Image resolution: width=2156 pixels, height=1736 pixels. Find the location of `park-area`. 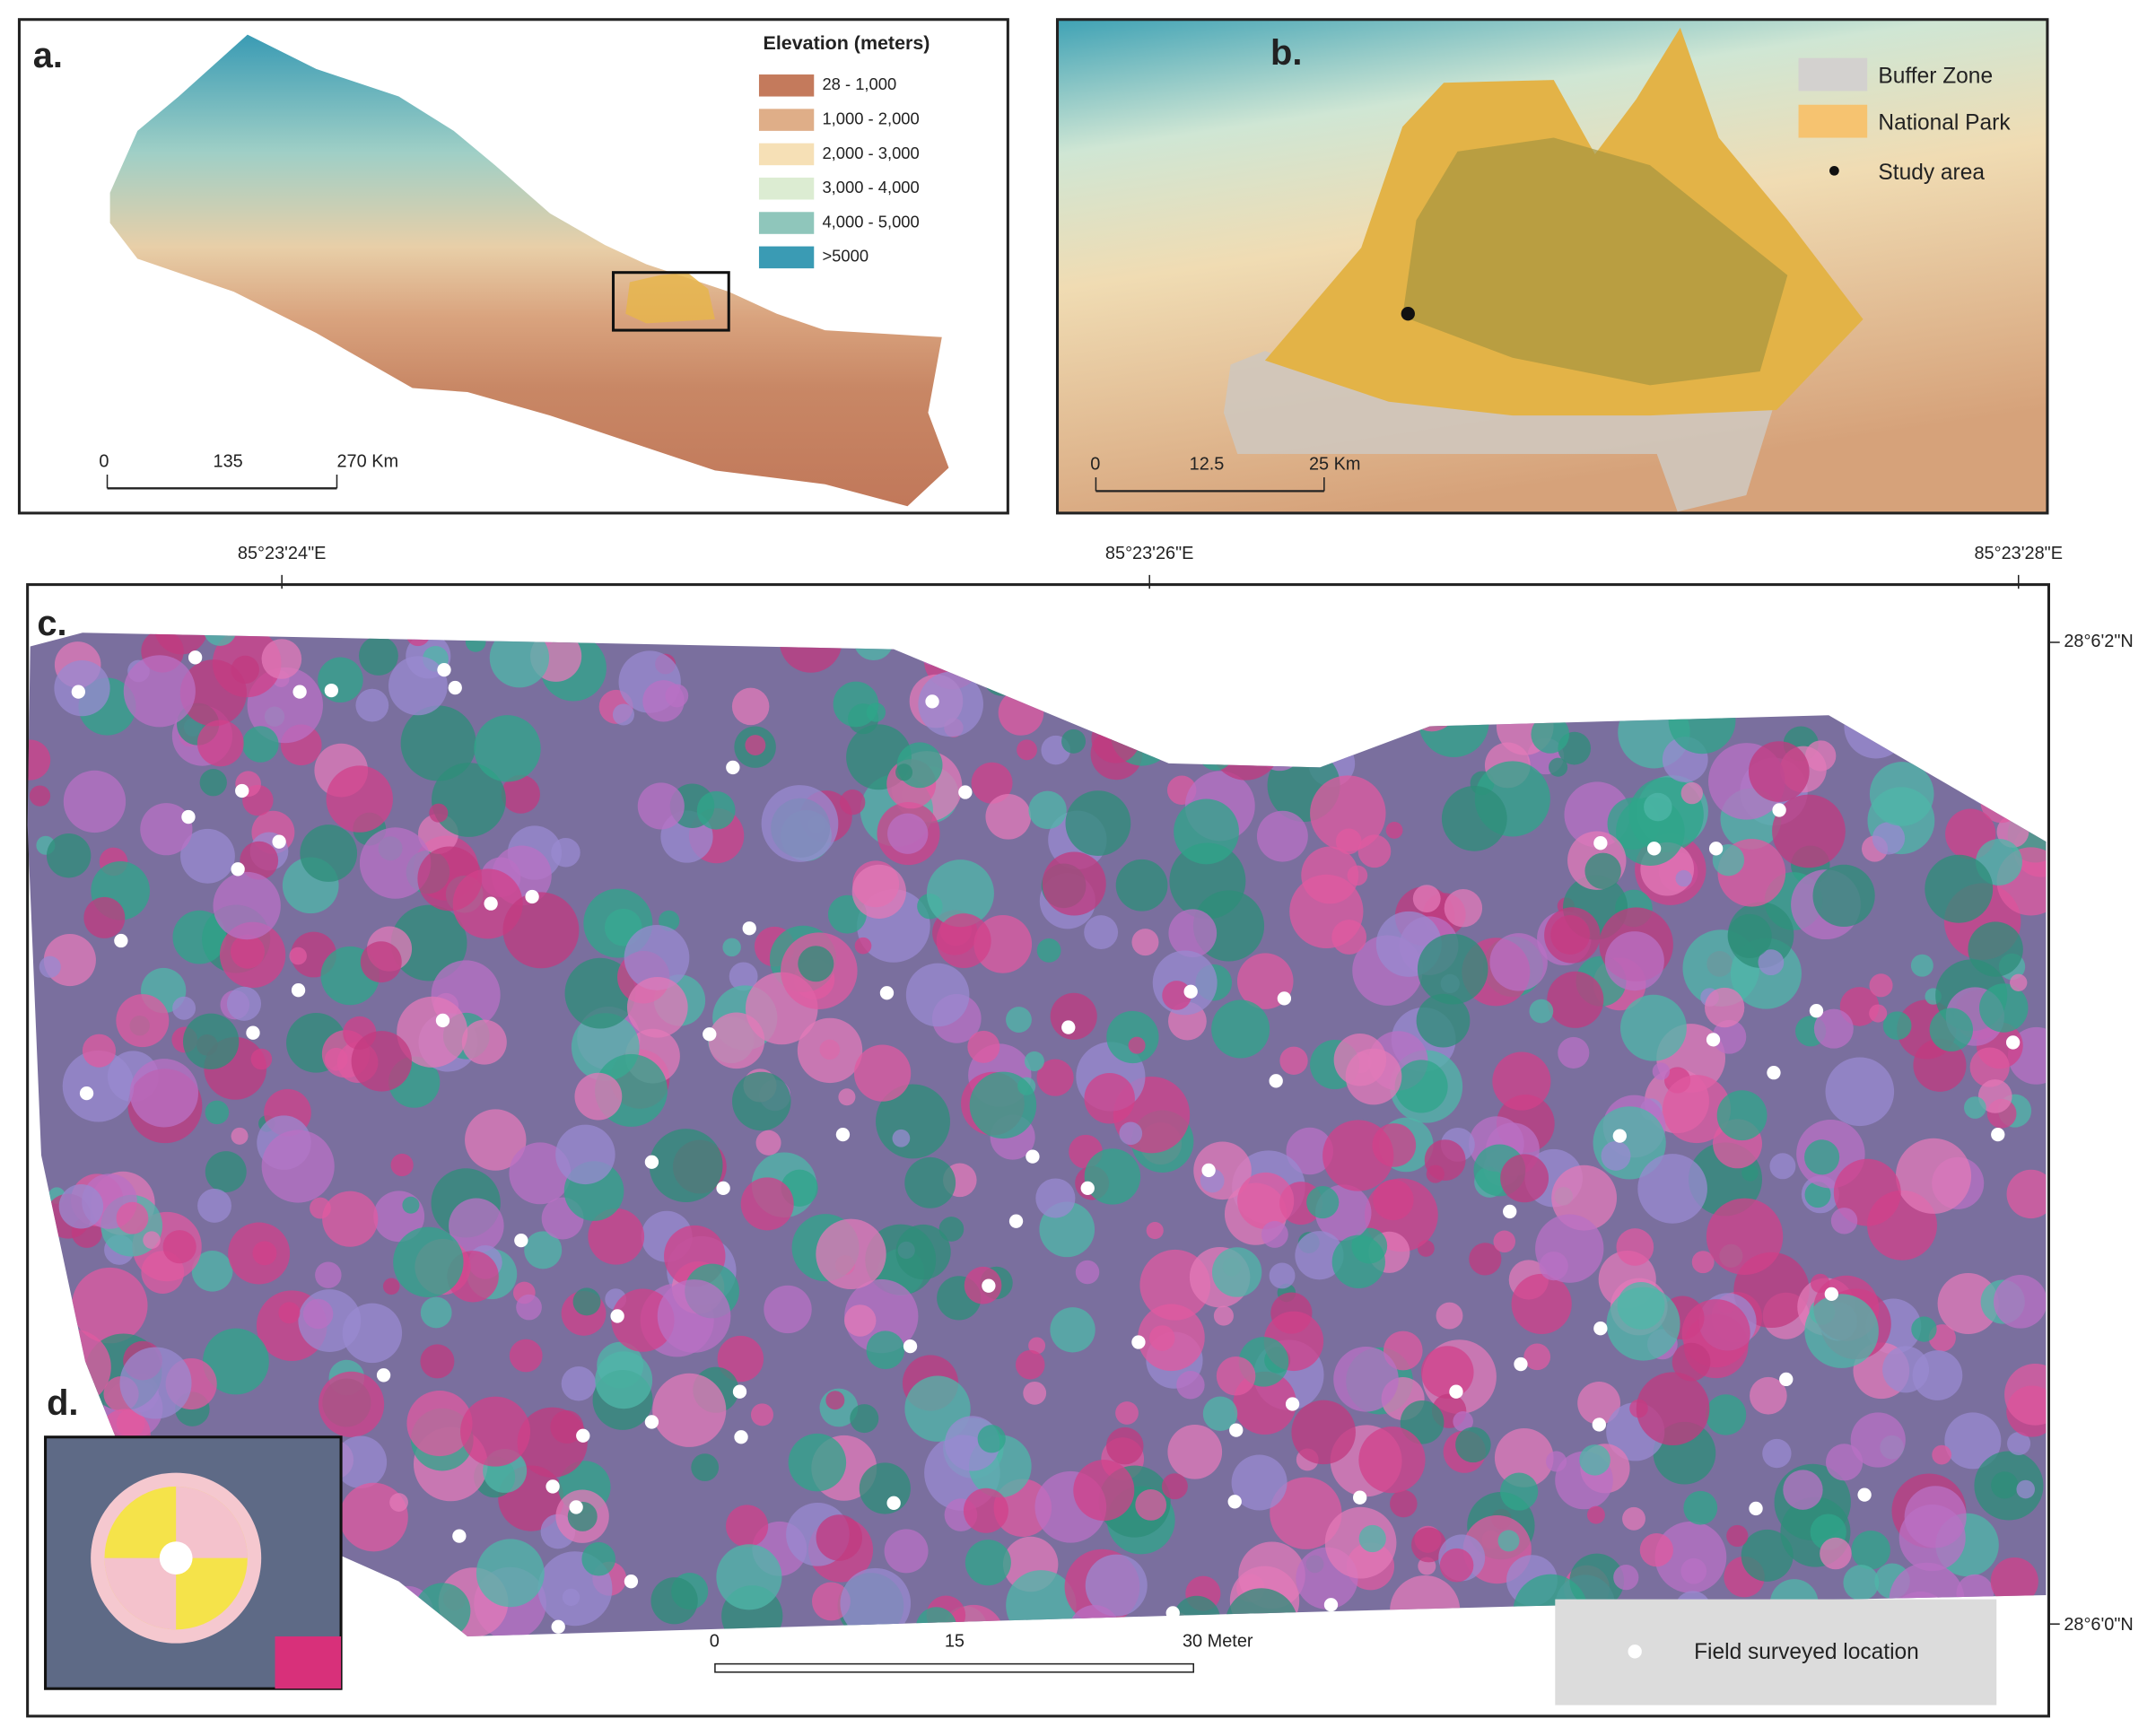

park-area is located at coordinates (670, 298).